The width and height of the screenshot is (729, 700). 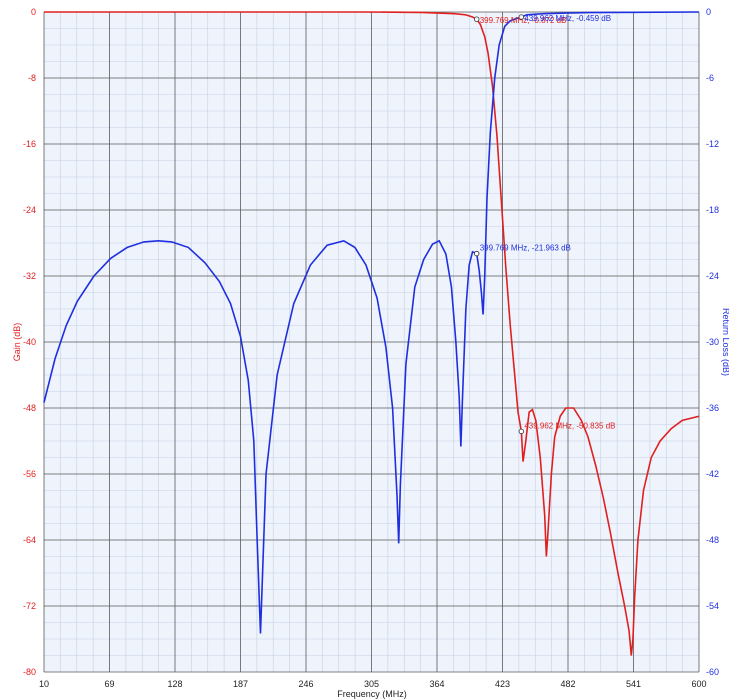 I want to click on right-tick-label: -18, so click(x=712, y=210).